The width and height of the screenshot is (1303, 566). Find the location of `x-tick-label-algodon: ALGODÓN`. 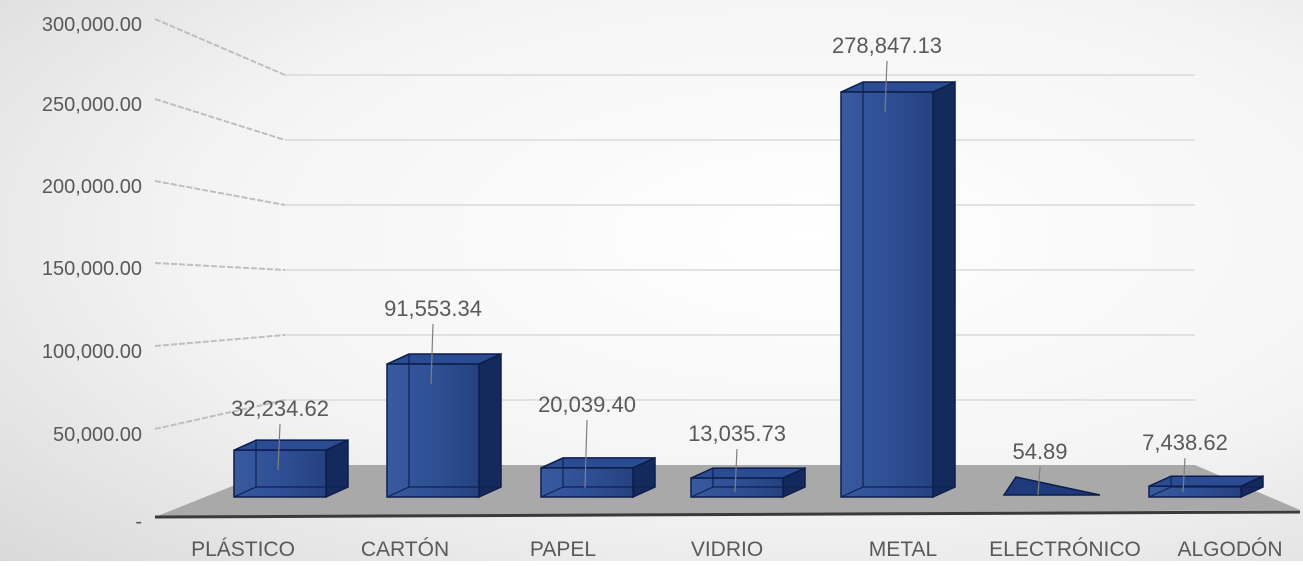

x-tick-label-algodon: ALGODÓN is located at coordinates (1229, 549).